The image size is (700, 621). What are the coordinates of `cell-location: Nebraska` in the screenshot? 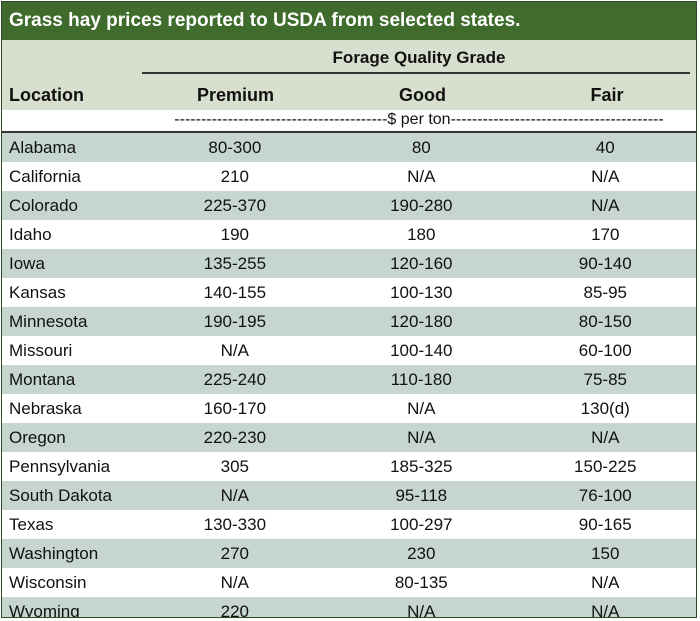 It's located at (45, 408).